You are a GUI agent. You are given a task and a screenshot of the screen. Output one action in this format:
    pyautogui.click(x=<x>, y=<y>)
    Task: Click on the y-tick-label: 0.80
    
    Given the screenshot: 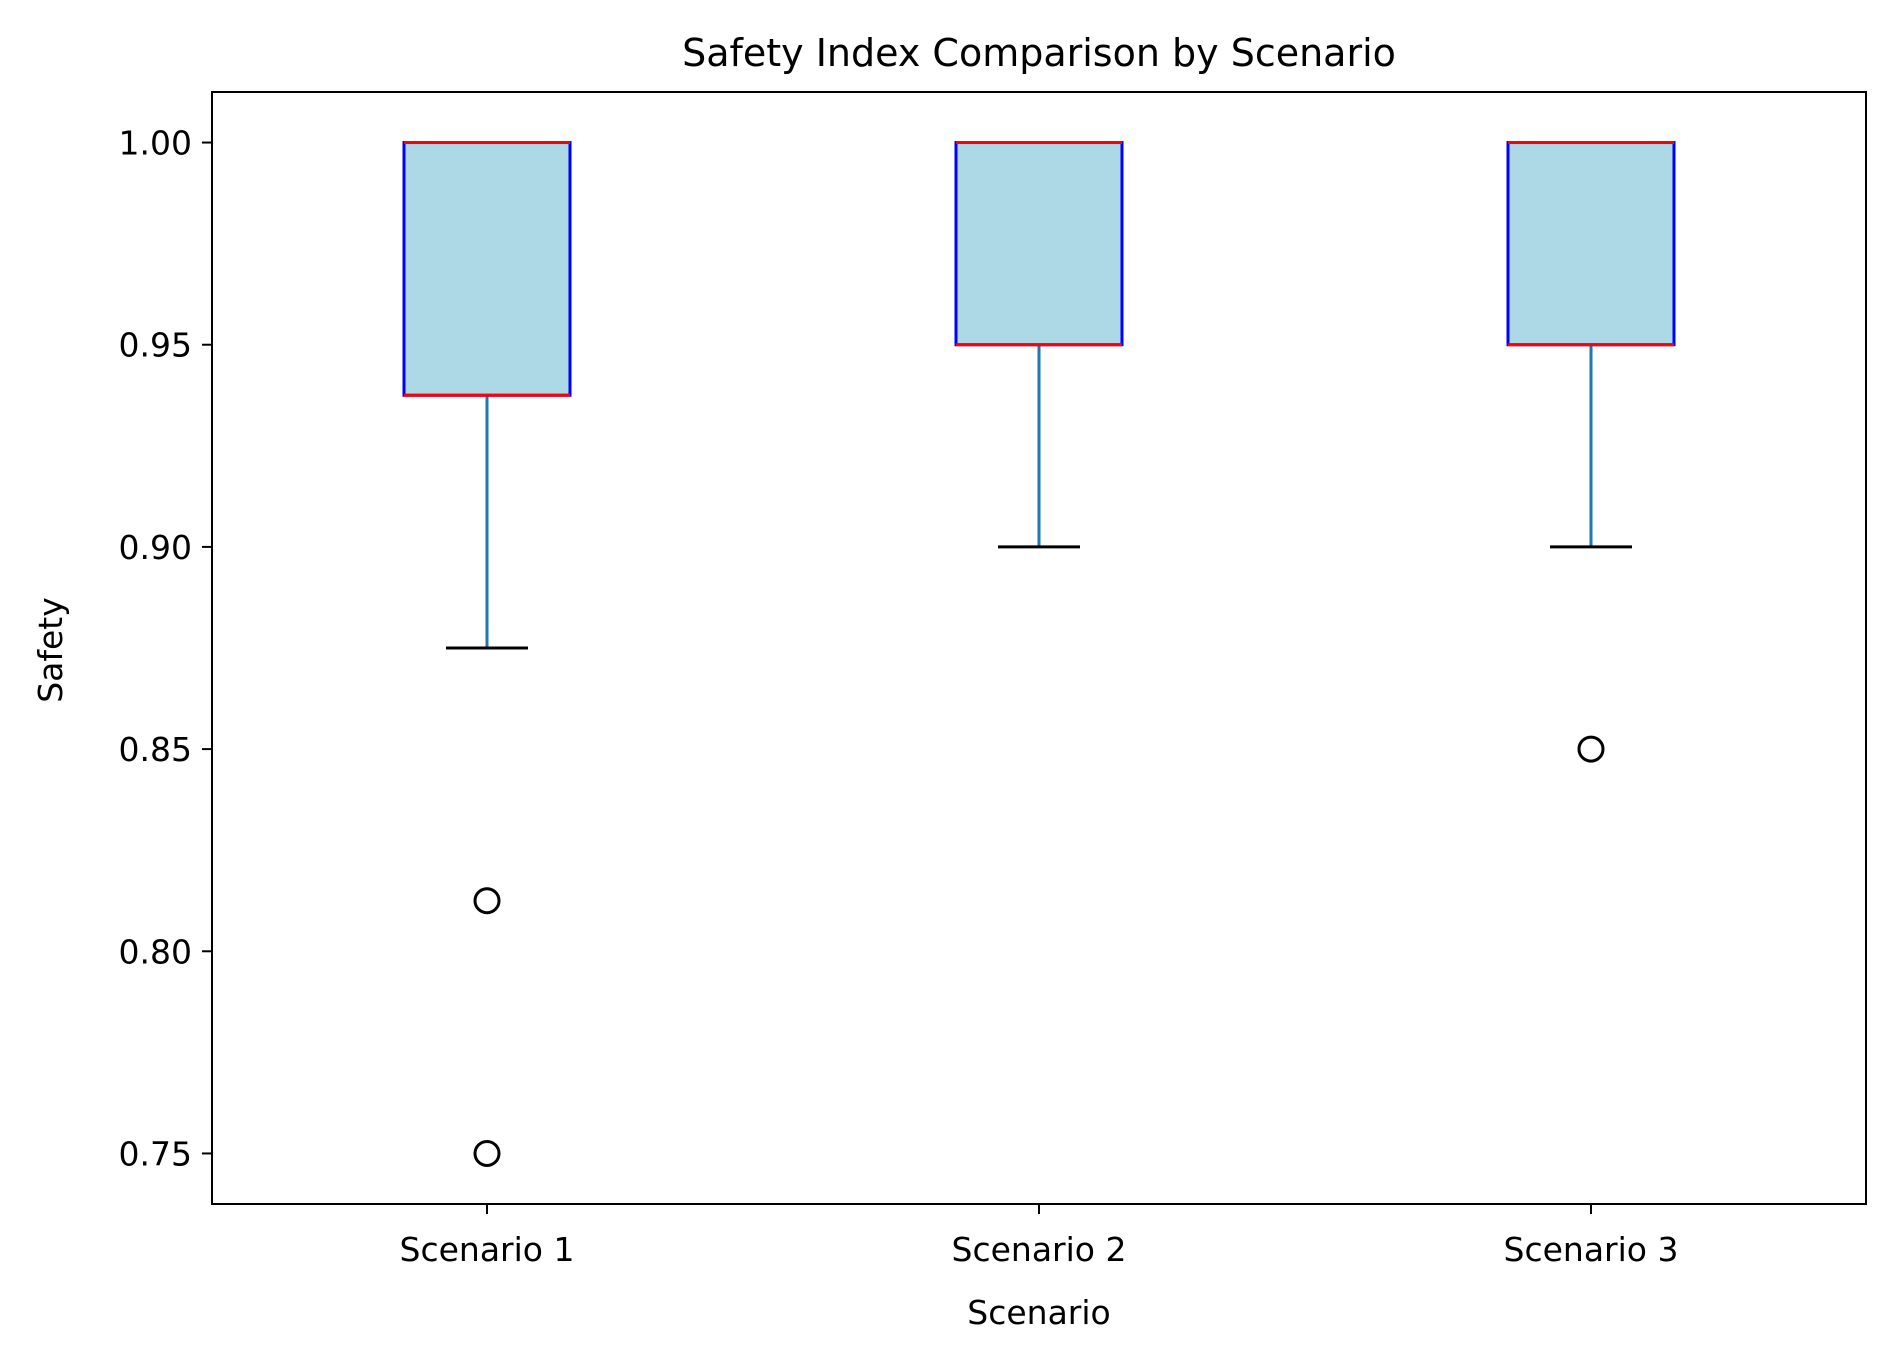 What is the action you would take?
    pyautogui.click(x=155, y=951)
    